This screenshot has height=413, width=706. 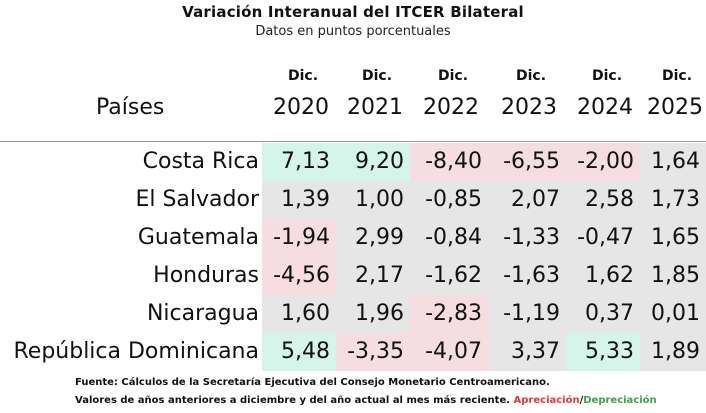 What do you see at coordinates (603, 238) in the screenshot?
I see `value-cell: -0,47` at bounding box center [603, 238].